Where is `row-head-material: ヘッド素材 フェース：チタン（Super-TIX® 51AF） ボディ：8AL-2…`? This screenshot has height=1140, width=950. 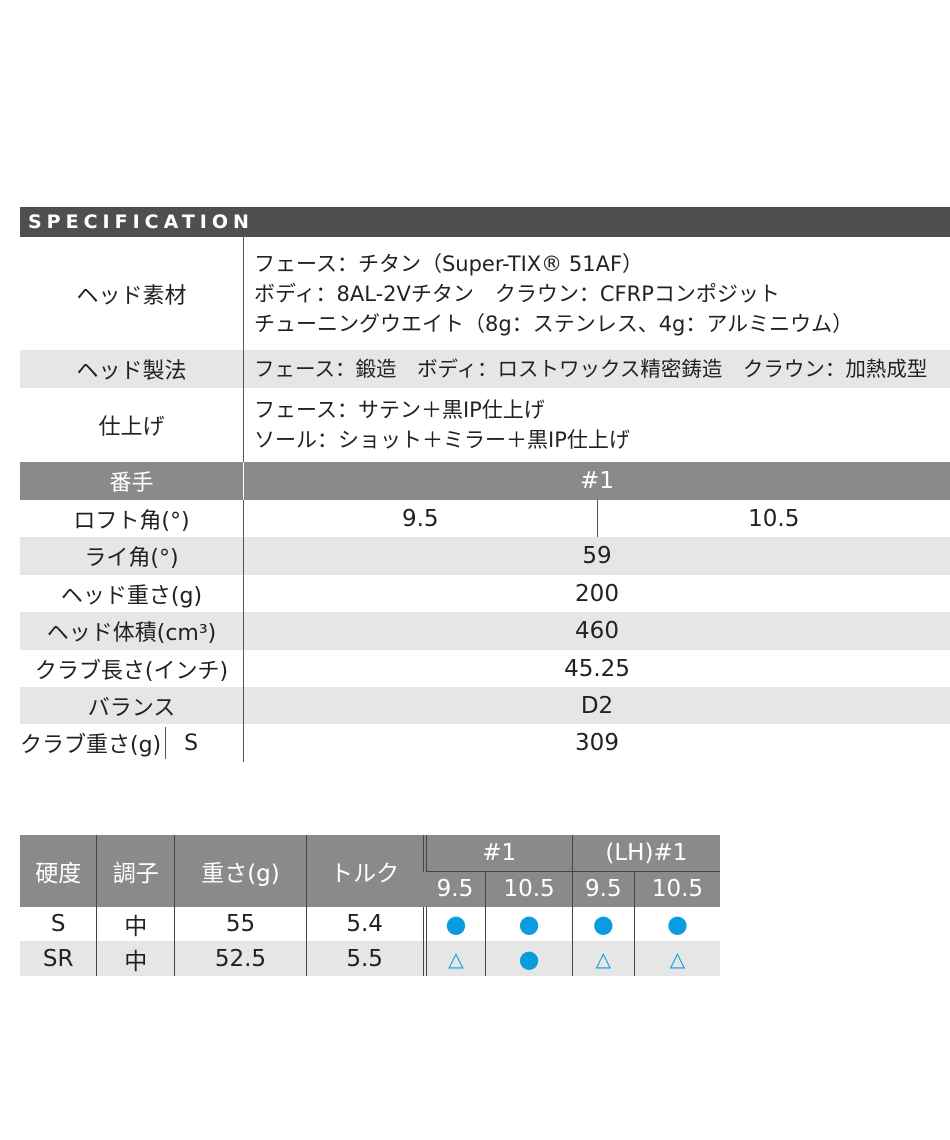
row-head-material: ヘッド素材 フェース：チタン（Super-TIX® 51AF） ボディ：8AL-2… is located at coordinates (485, 293).